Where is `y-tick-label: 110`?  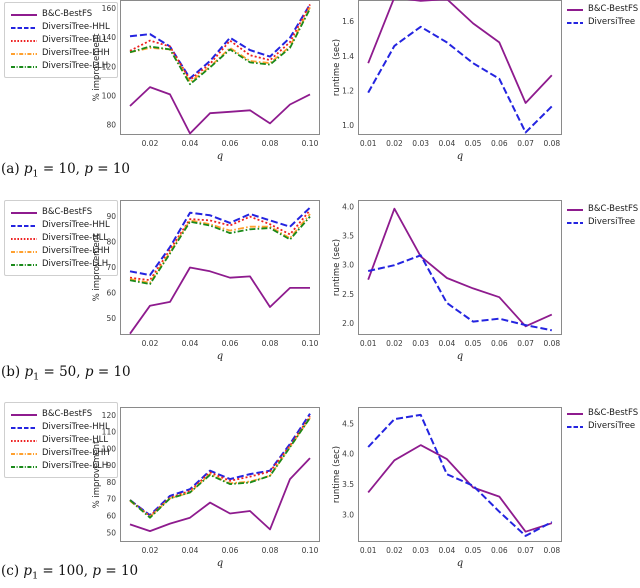 y-tick-label: 110 is located at coordinates (109, 432).